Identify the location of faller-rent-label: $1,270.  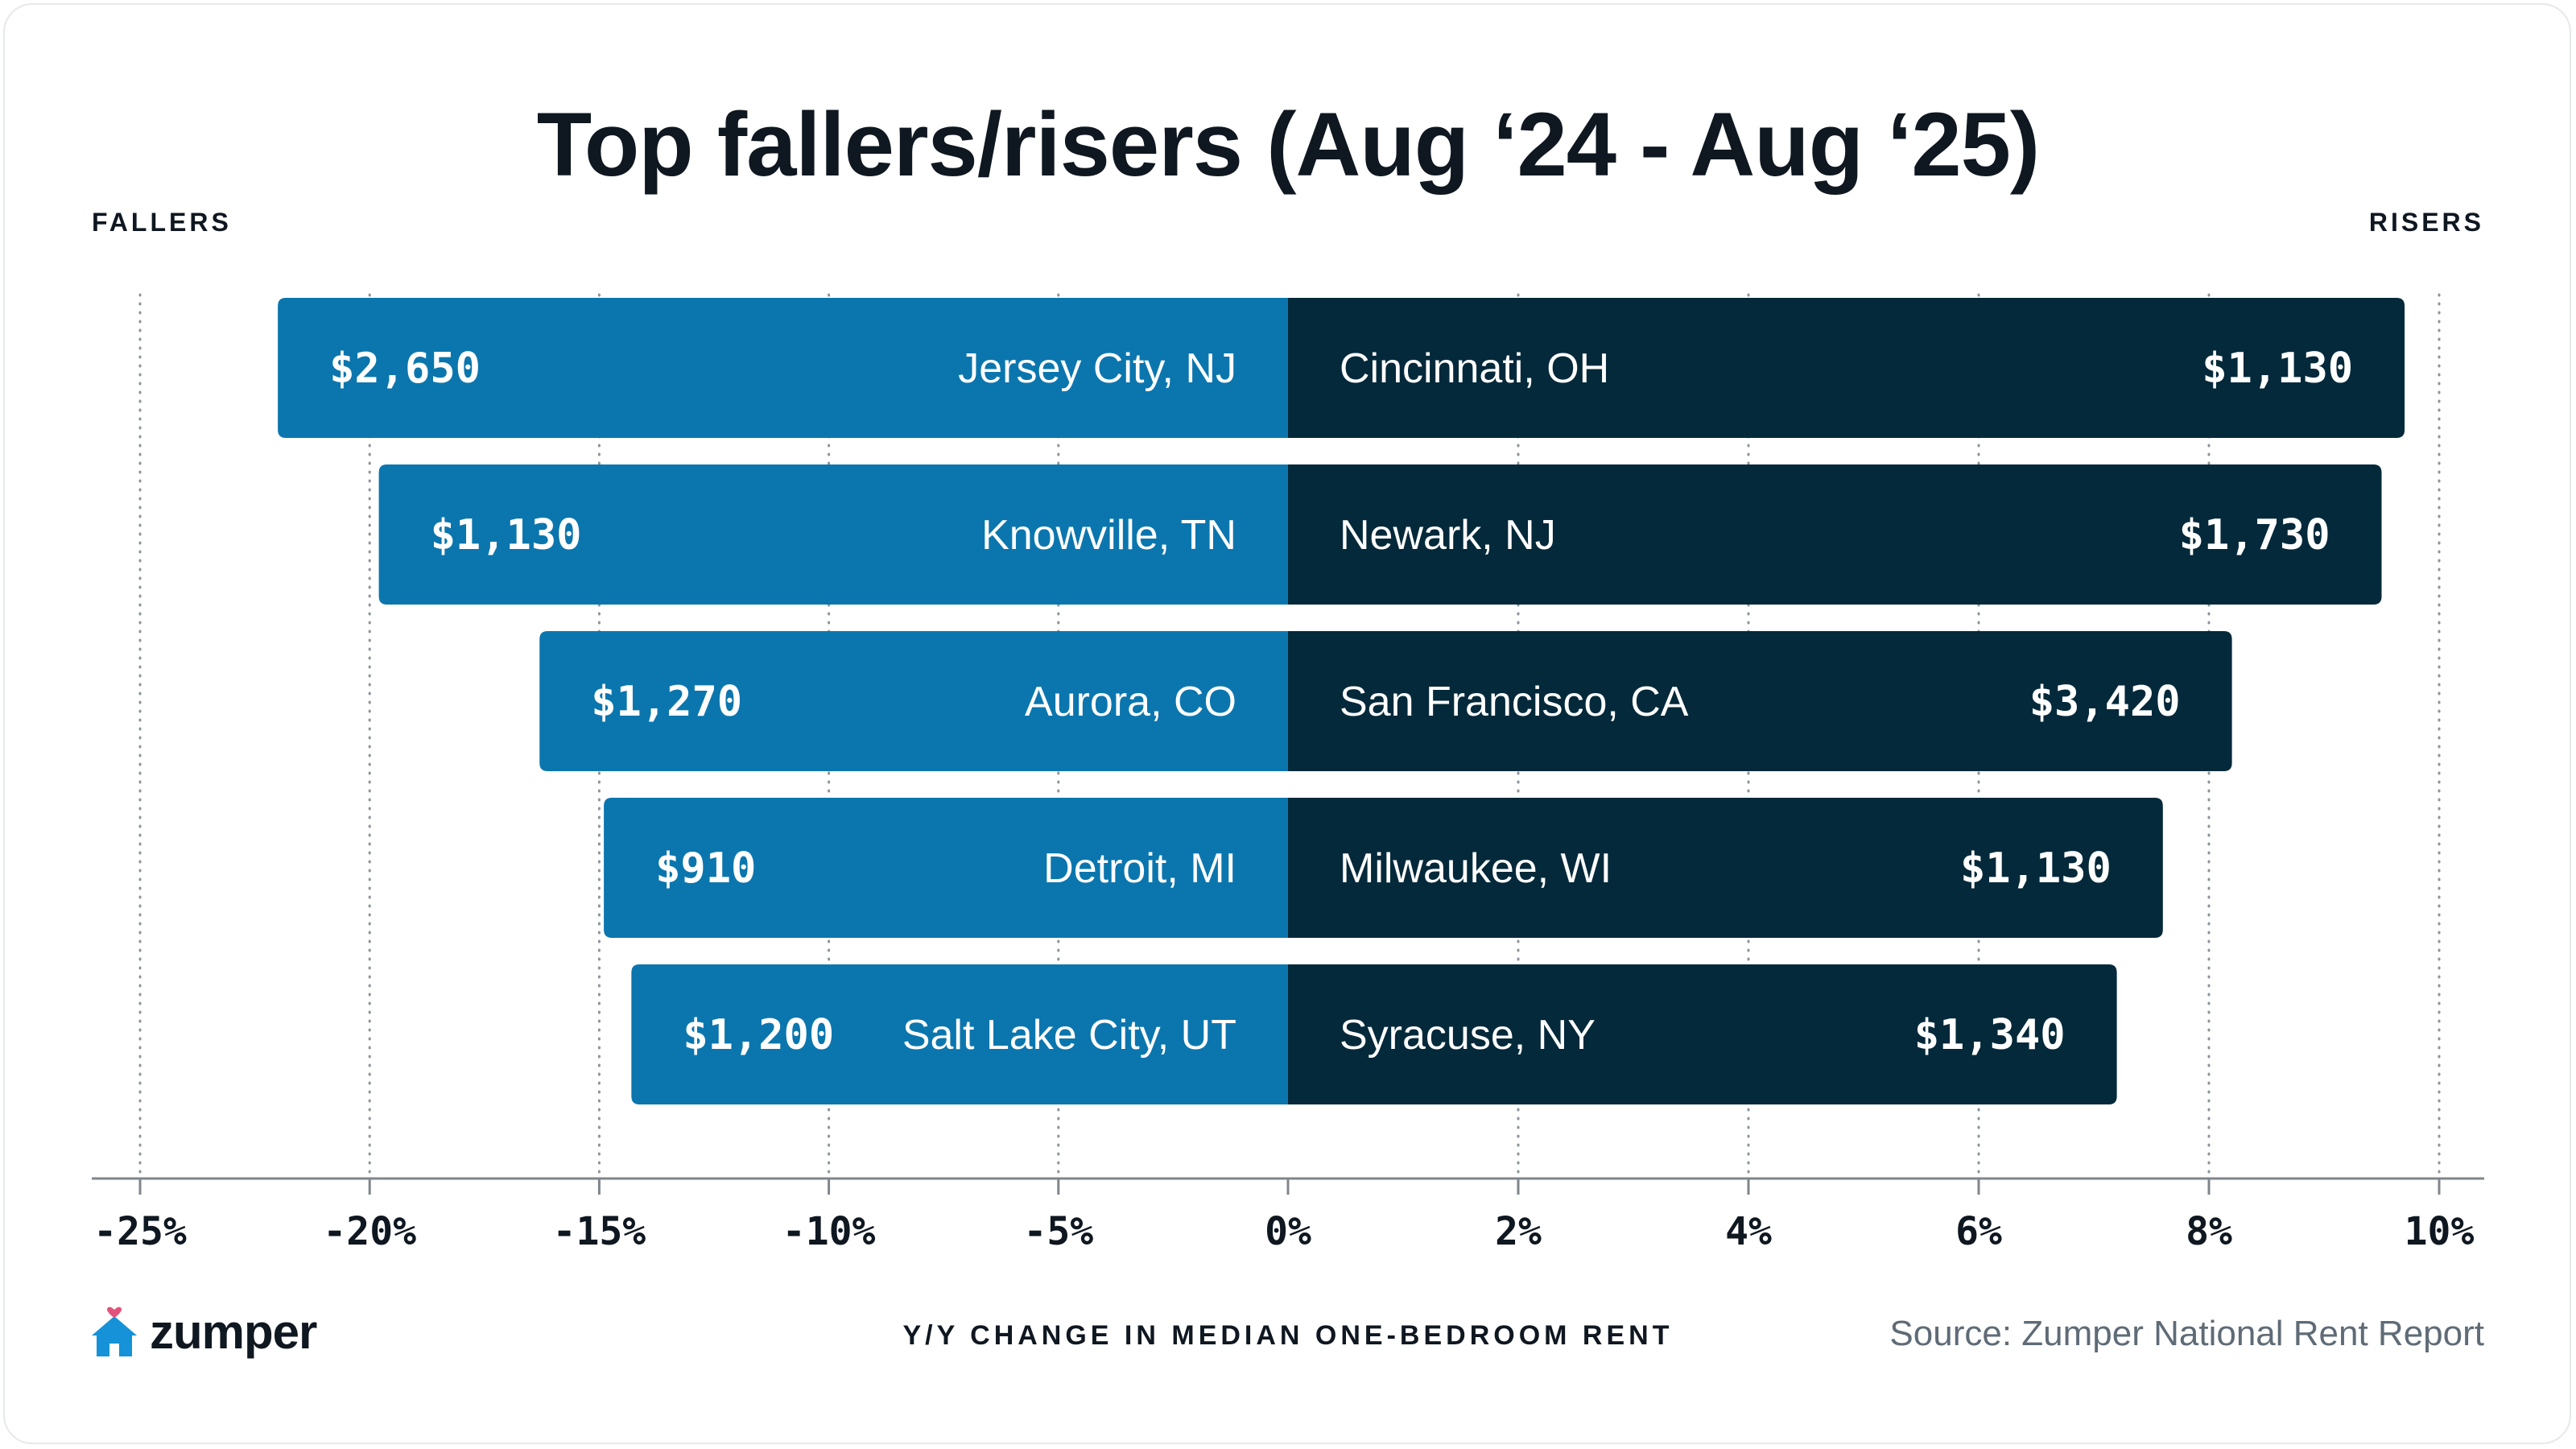
(666, 702).